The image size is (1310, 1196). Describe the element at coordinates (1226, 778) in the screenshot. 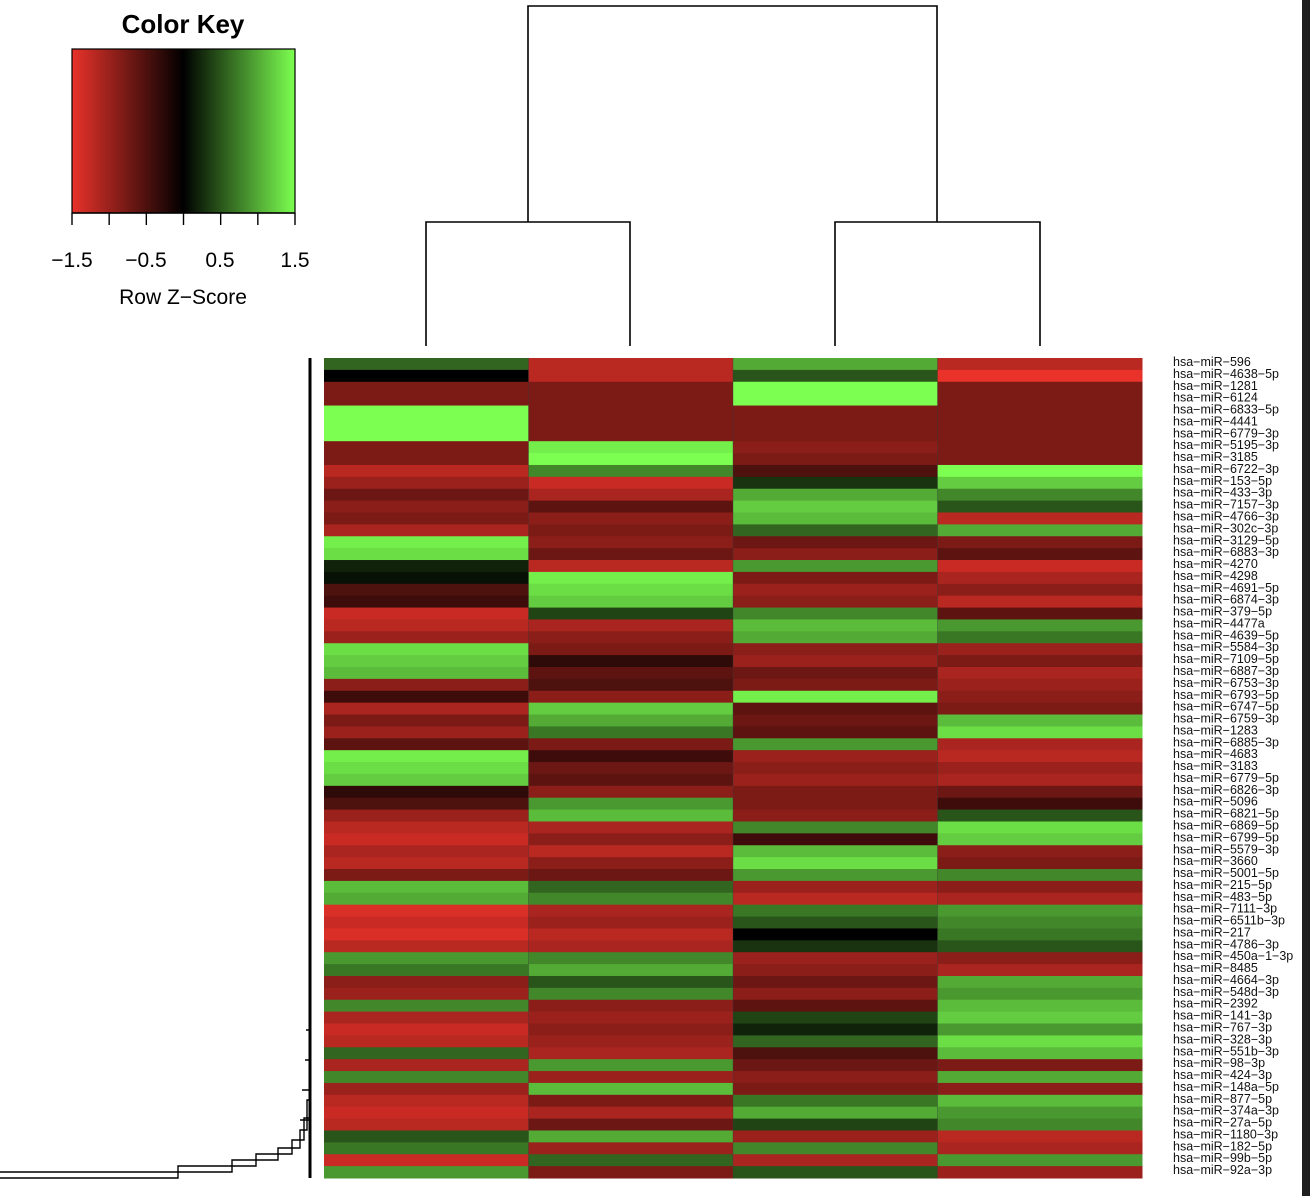

I see `row-label: hsa−miR−6779−5p` at that location.